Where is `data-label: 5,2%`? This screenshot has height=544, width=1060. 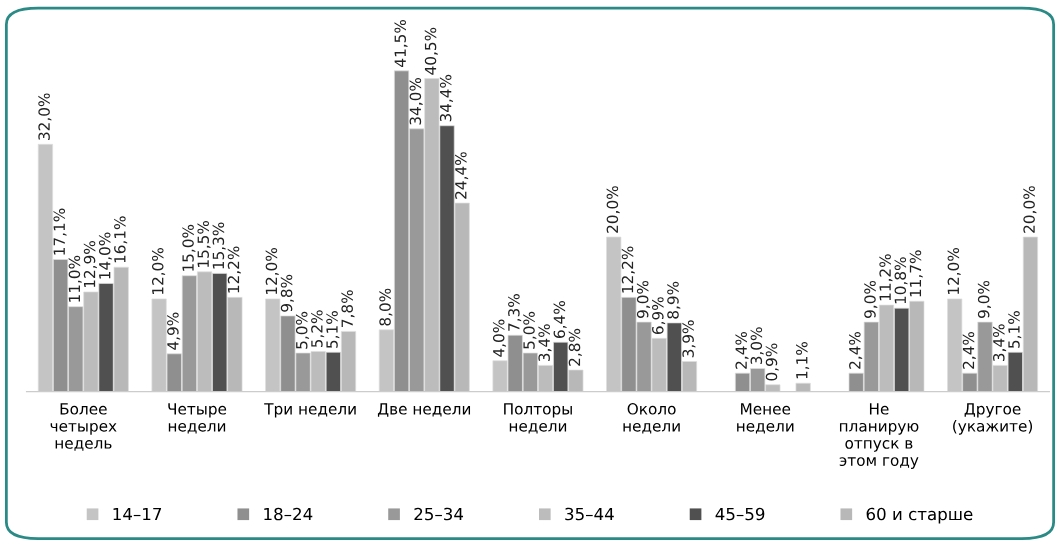 data-label: 5,2% is located at coordinates (318, 329).